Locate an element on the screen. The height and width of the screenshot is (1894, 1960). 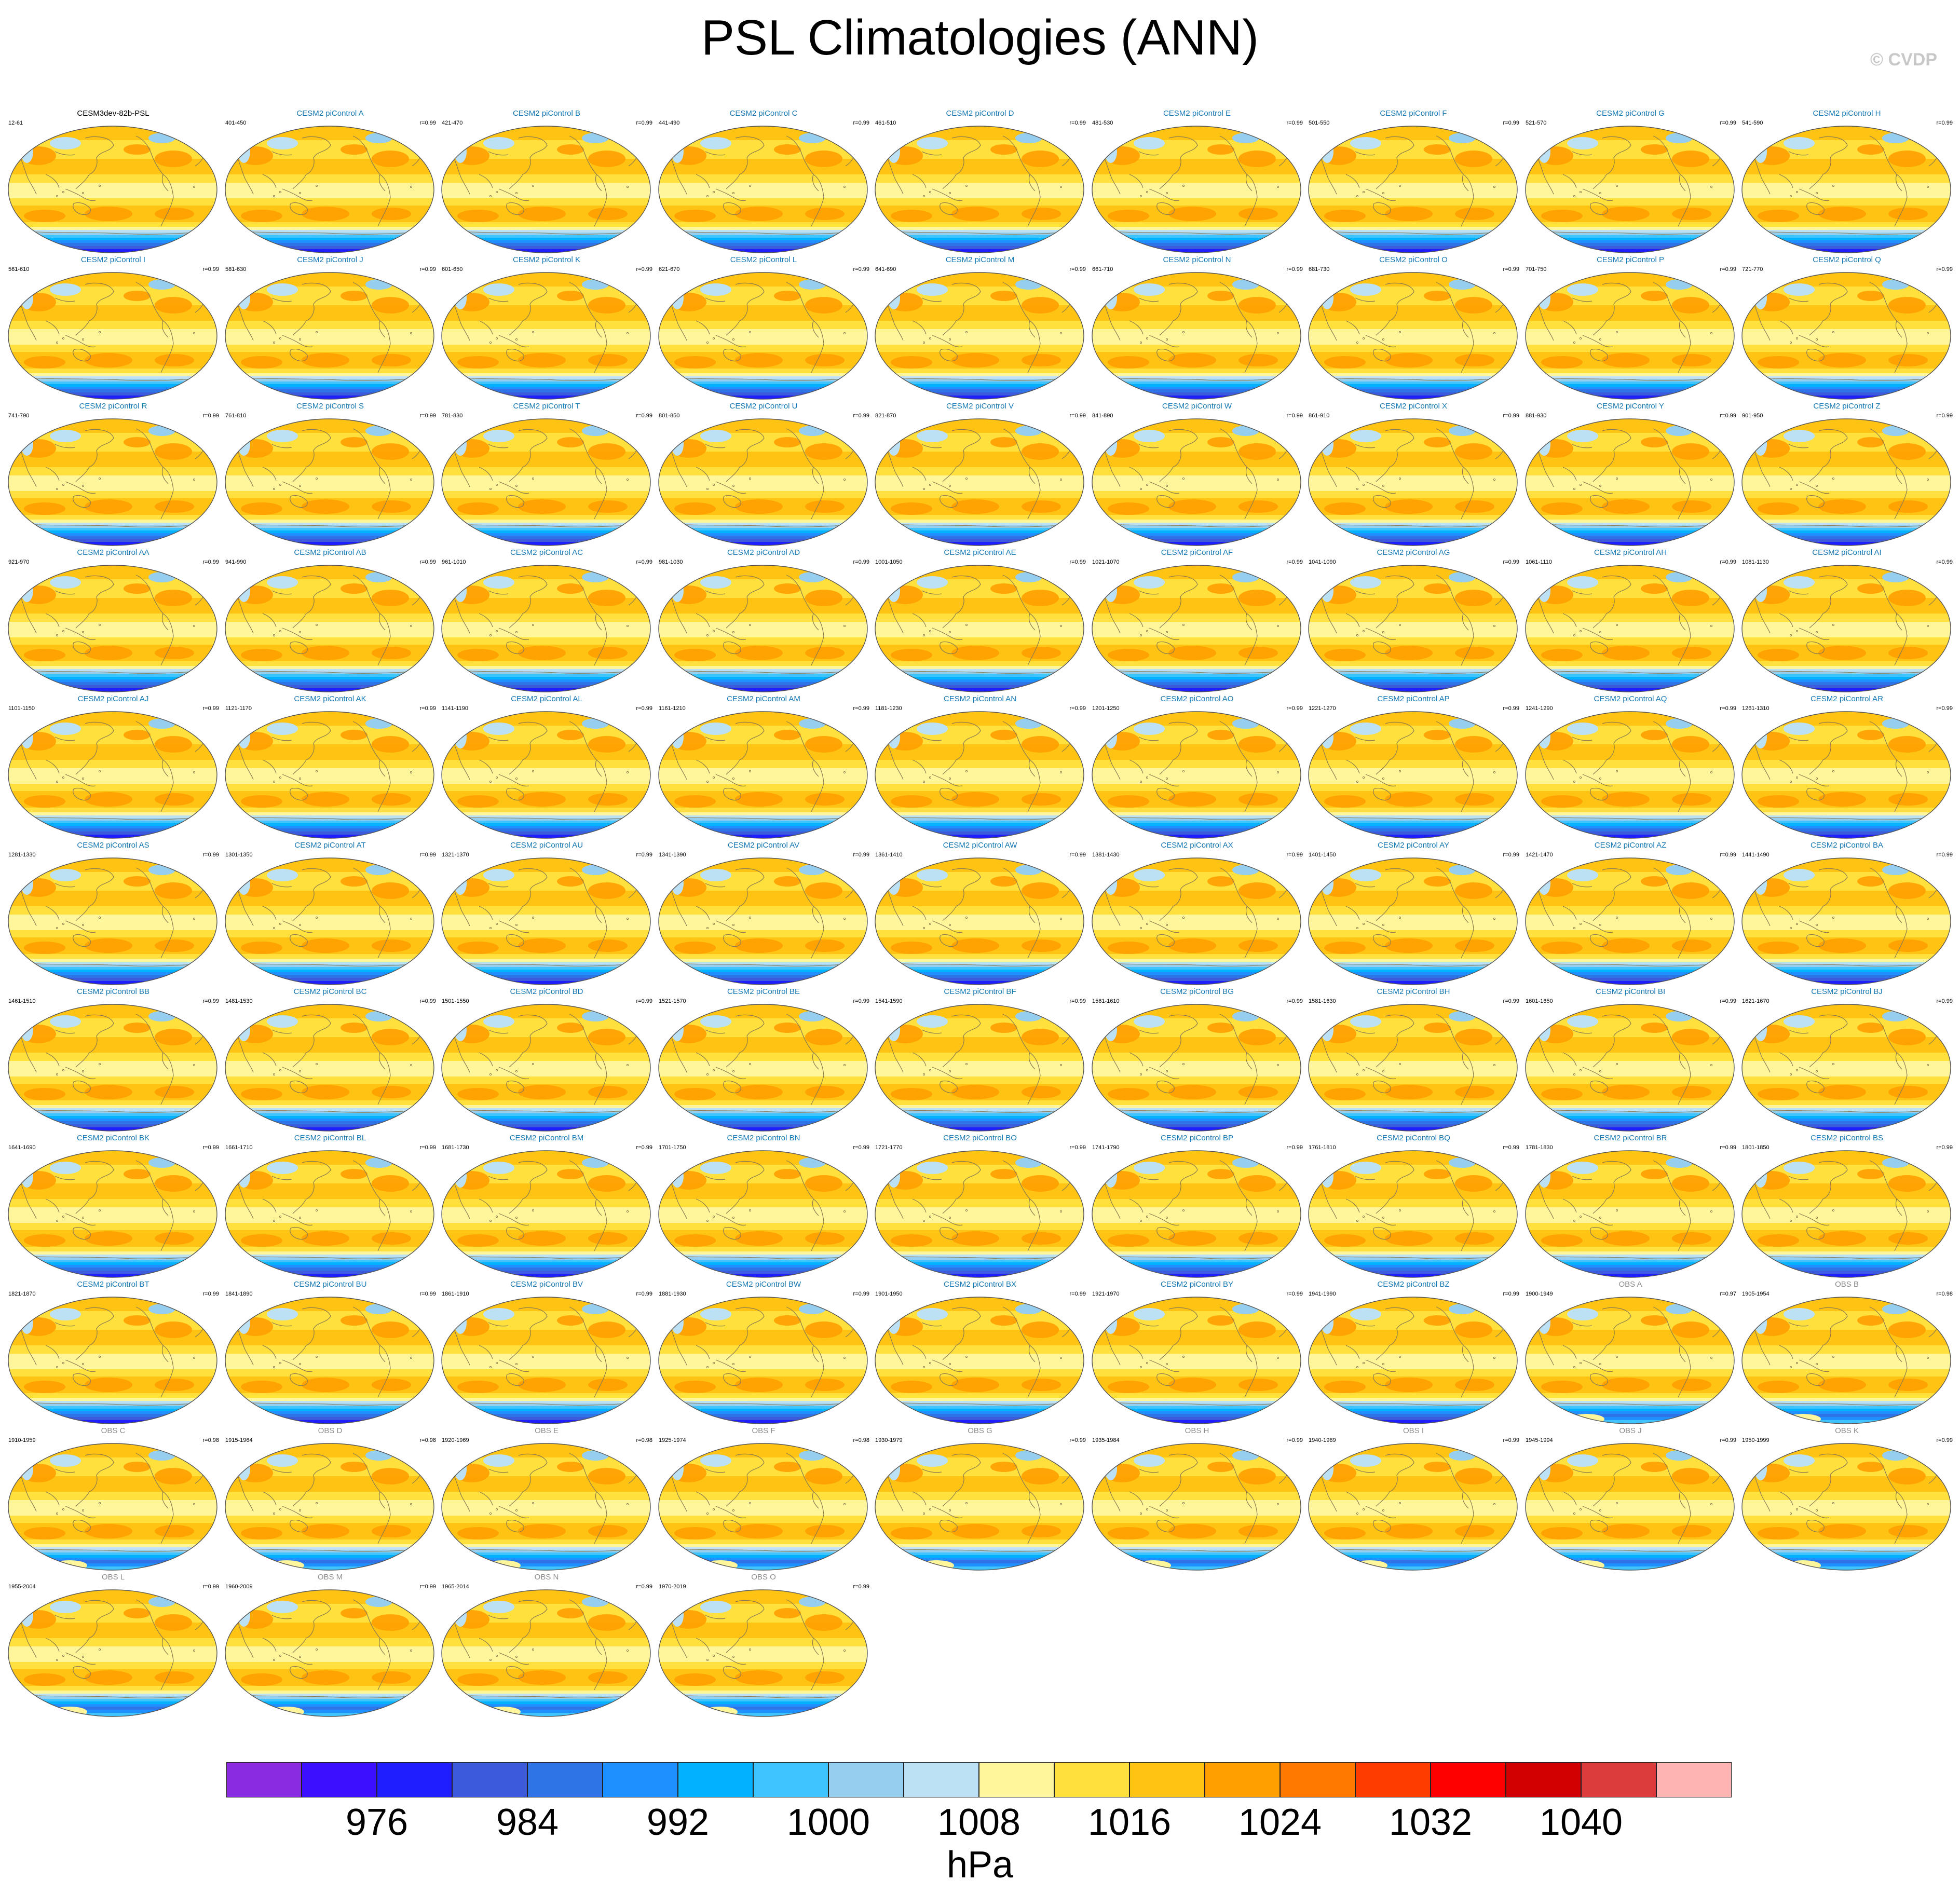
colorbar-tick-label: 984 is located at coordinates (527, 1822).